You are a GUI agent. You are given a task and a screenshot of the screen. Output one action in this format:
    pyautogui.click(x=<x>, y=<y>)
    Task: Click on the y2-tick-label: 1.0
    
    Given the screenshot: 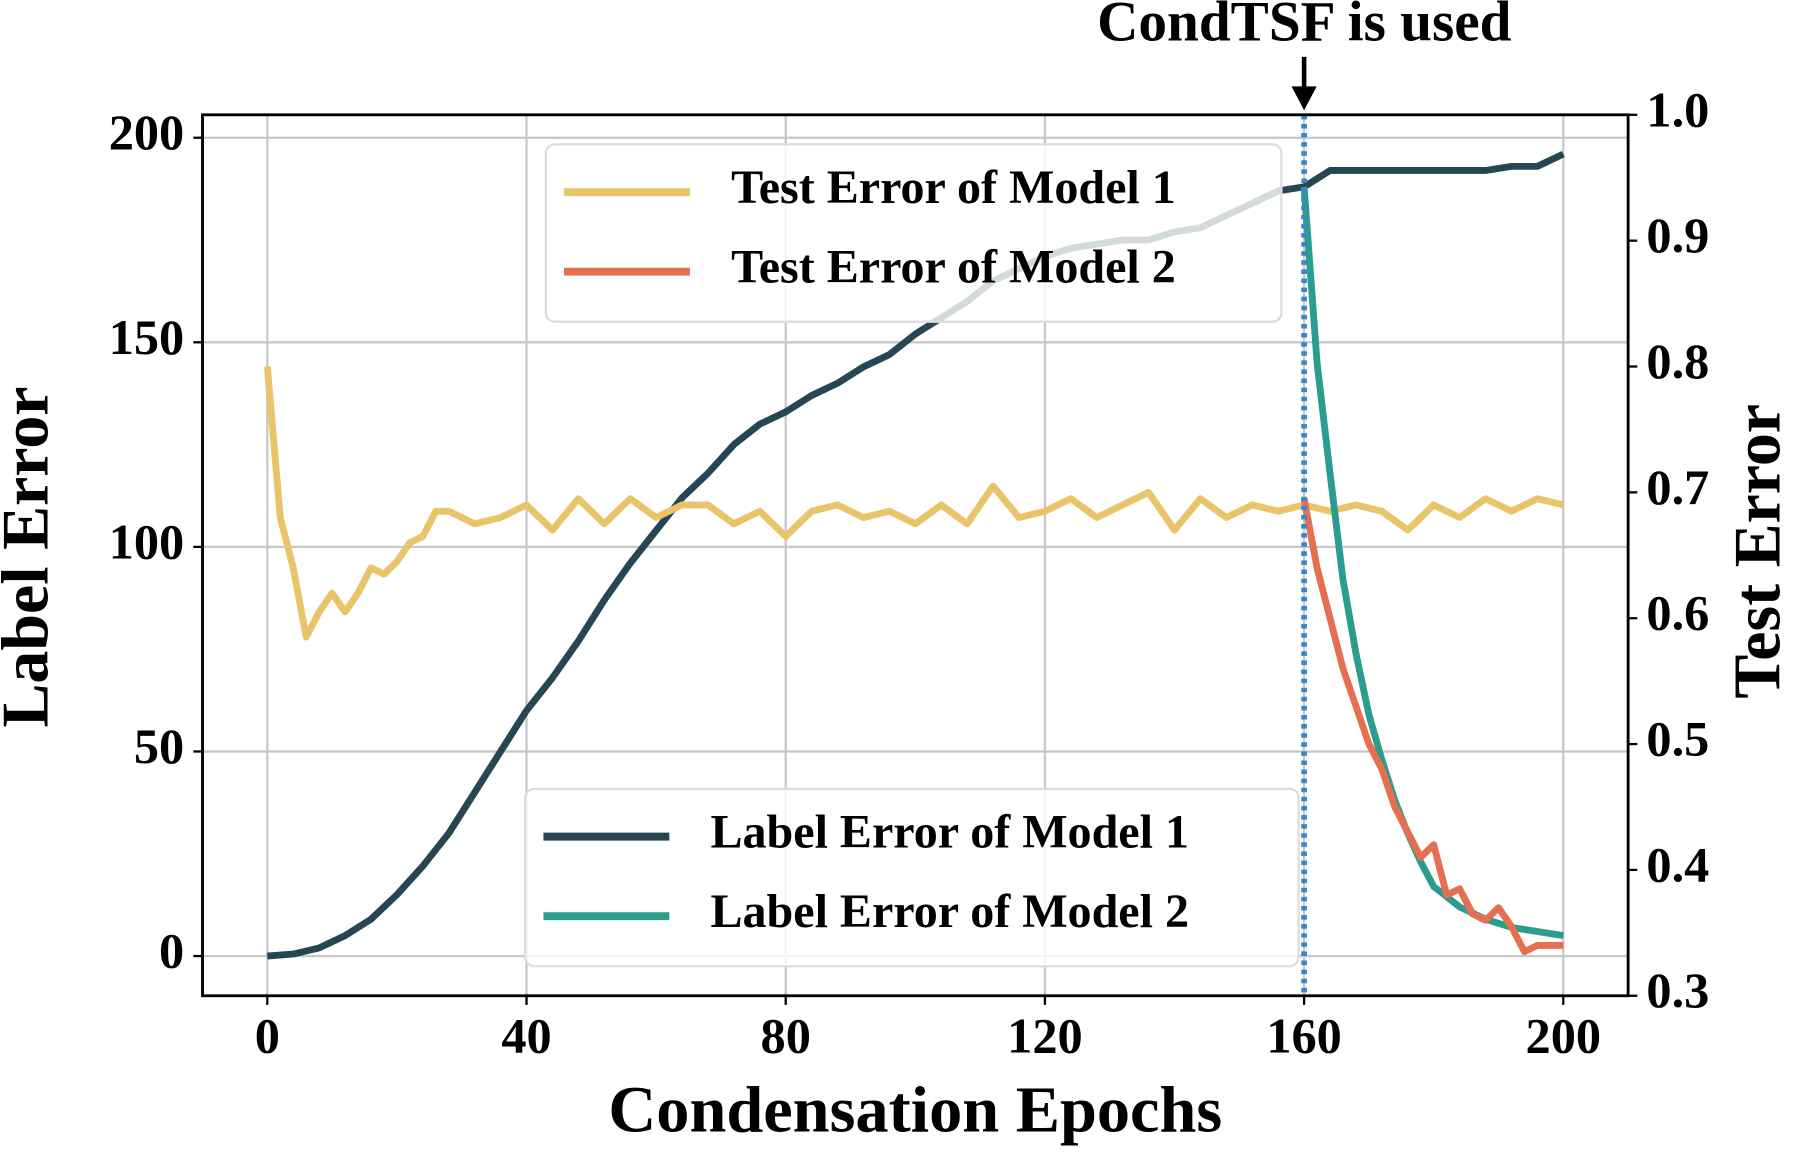 What is the action you would take?
    pyautogui.click(x=1677, y=109)
    